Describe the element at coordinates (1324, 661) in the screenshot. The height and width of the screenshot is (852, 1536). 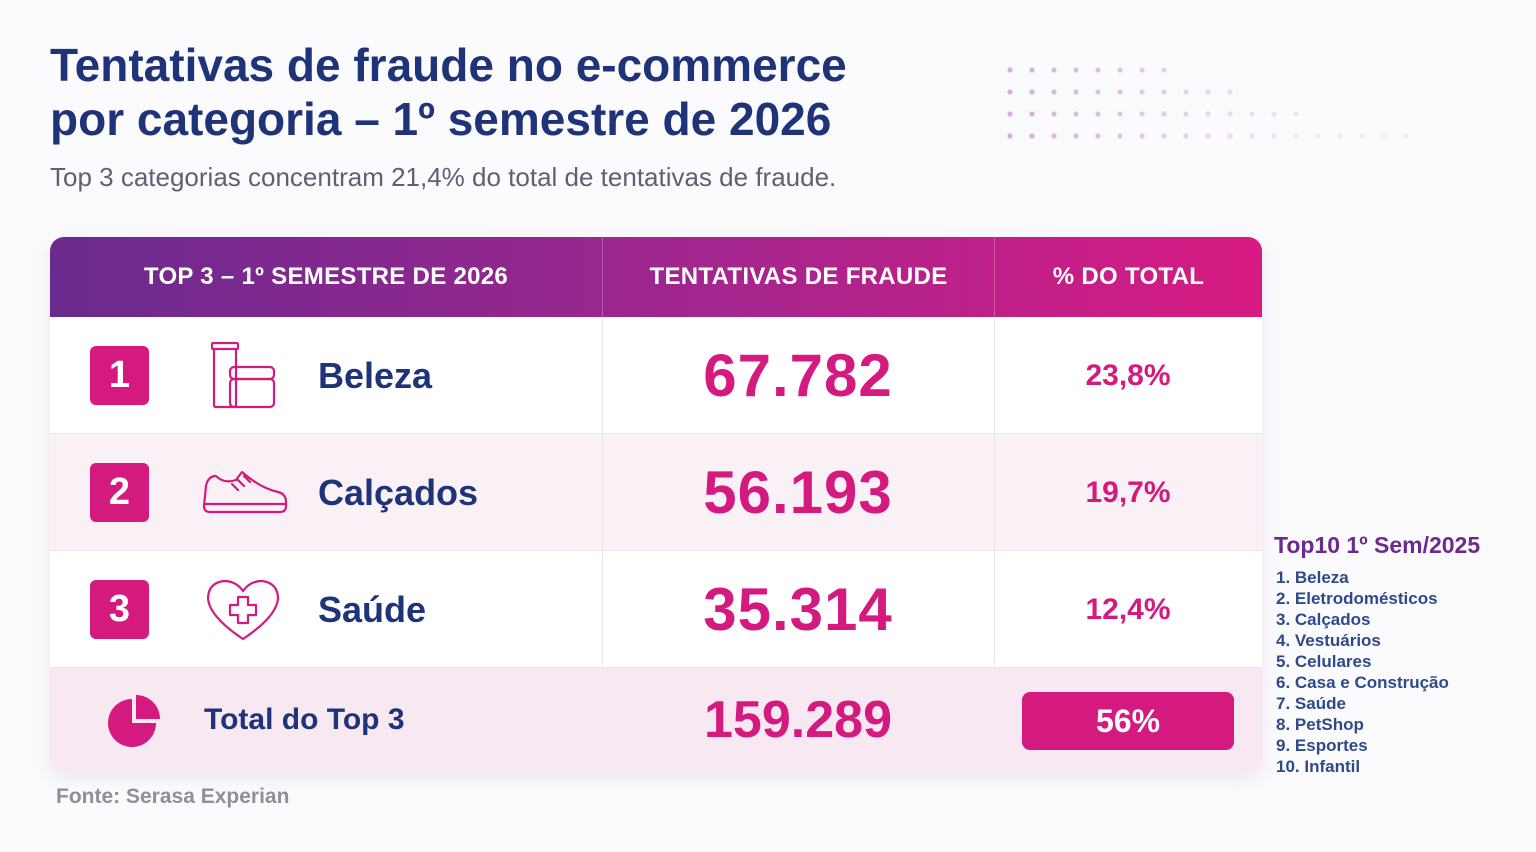
I see `list-item: 5. Celulares` at that location.